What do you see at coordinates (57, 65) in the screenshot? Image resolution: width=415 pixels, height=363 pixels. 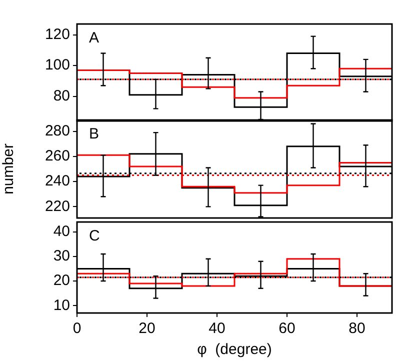 I see `y-tick-label: 100` at bounding box center [57, 65].